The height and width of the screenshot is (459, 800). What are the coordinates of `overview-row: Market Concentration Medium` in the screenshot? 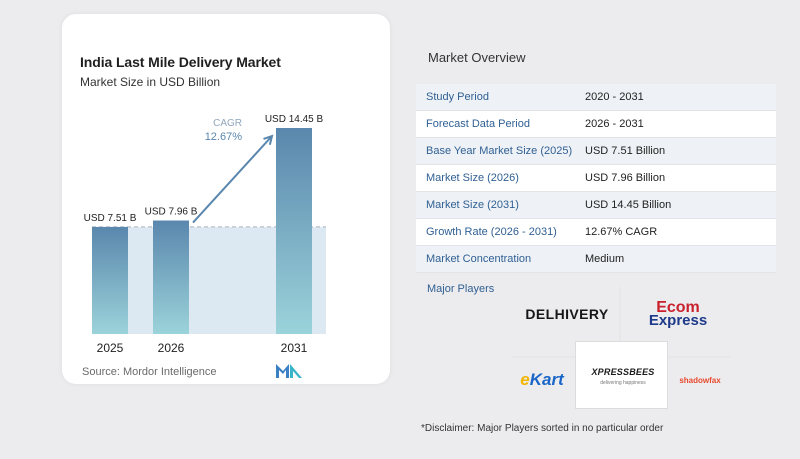 It's located at (596, 259).